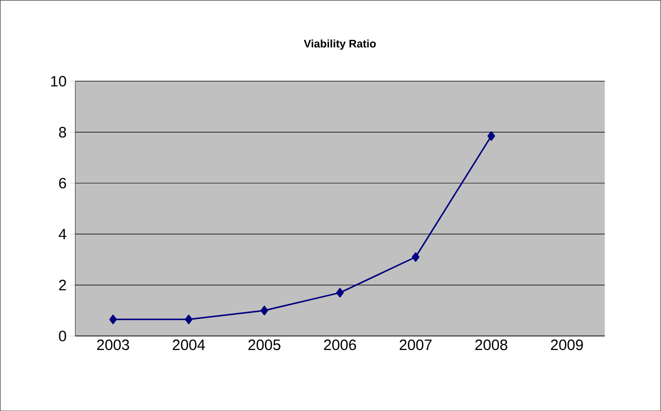 The width and height of the screenshot is (661, 411). What do you see at coordinates (58, 81) in the screenshot?
I see `y-tick-label: 10` at bounding box center [58, 81].